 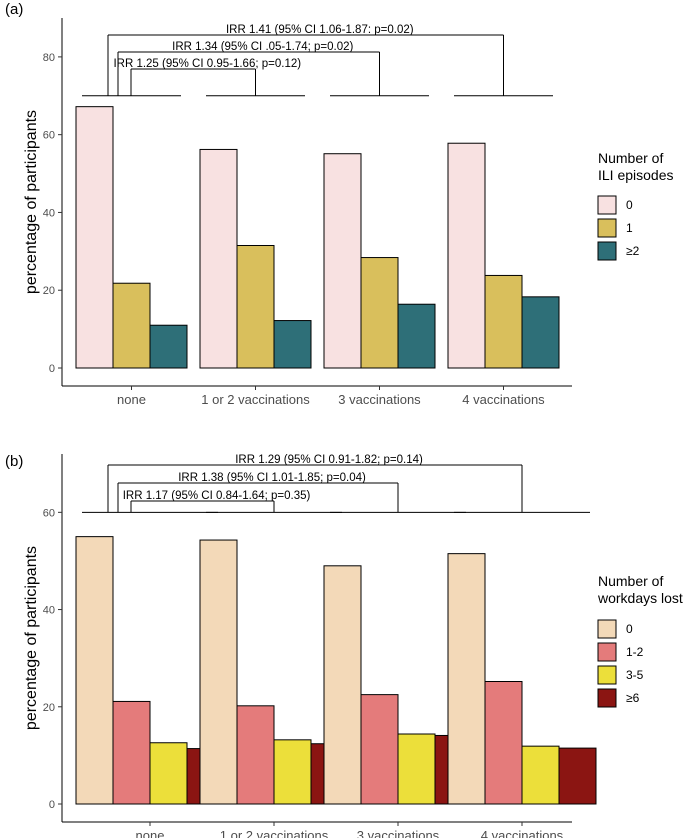 I want to click on panel-b-y-tick-label: 0, so click(x=52, y=805).